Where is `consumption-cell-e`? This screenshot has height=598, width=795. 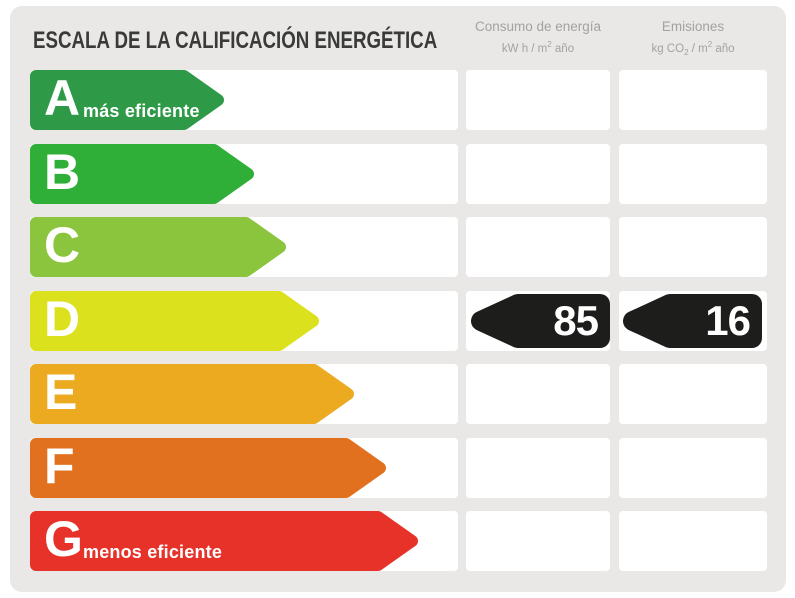 consumption-cell-e is located at coordinates (538, 394).